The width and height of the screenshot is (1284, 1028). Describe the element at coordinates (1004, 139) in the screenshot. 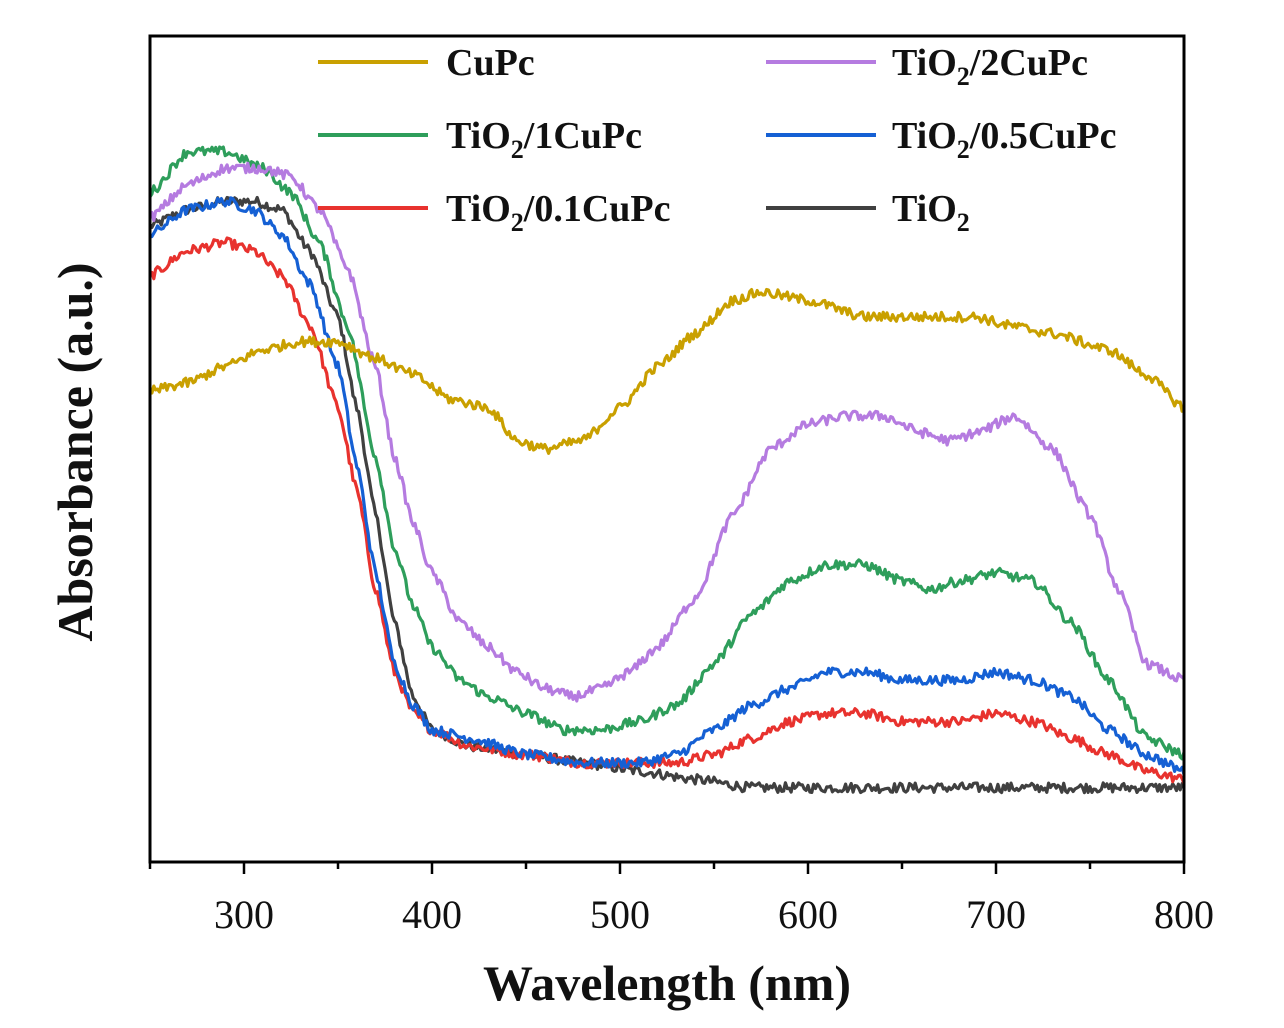

I see `legend-label: TiO2/0.5CuPc` at that location.